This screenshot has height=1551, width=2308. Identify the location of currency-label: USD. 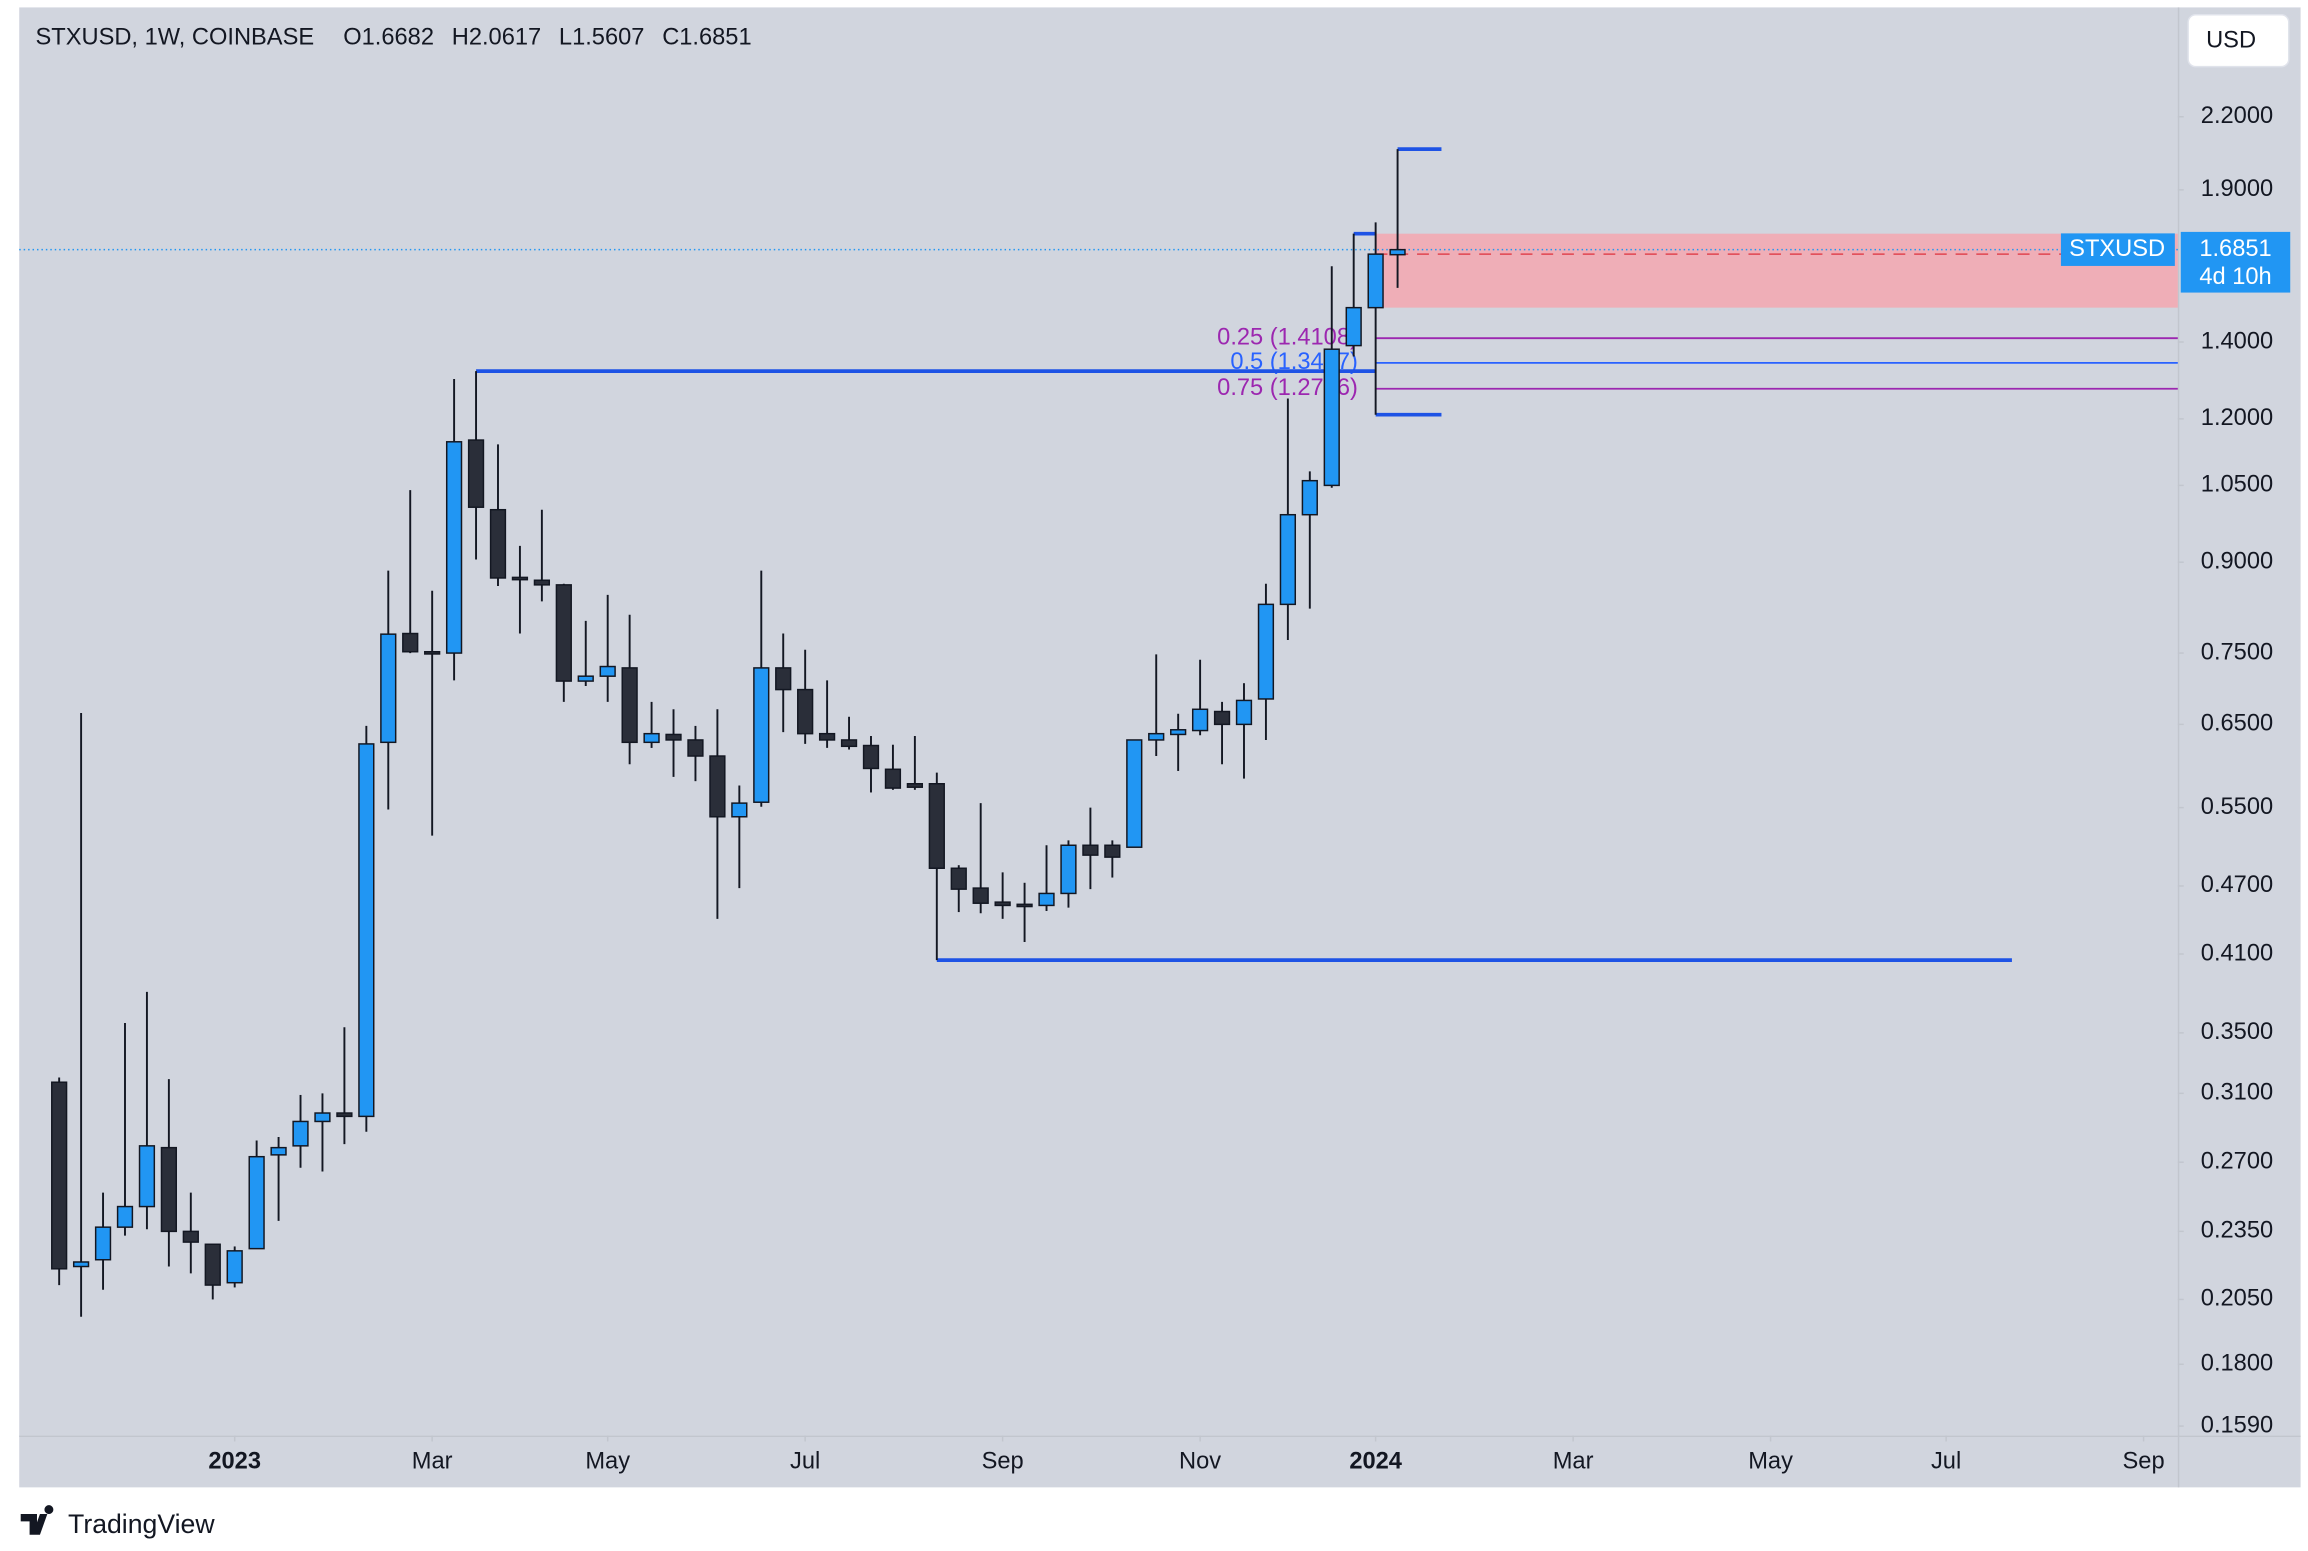
(2231, 41).